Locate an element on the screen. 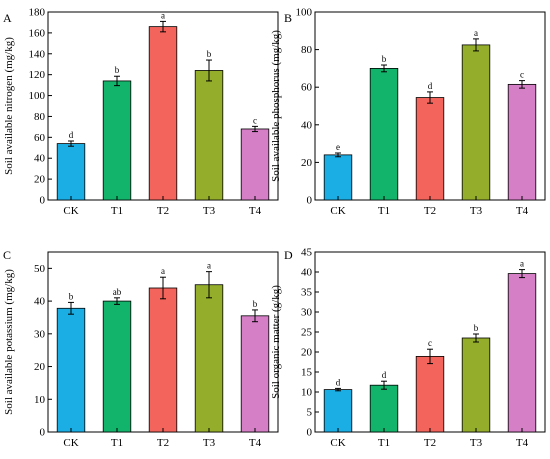 This screenshot has height=459, width=550. panel-letter: B is located at coordinates (288, 18).